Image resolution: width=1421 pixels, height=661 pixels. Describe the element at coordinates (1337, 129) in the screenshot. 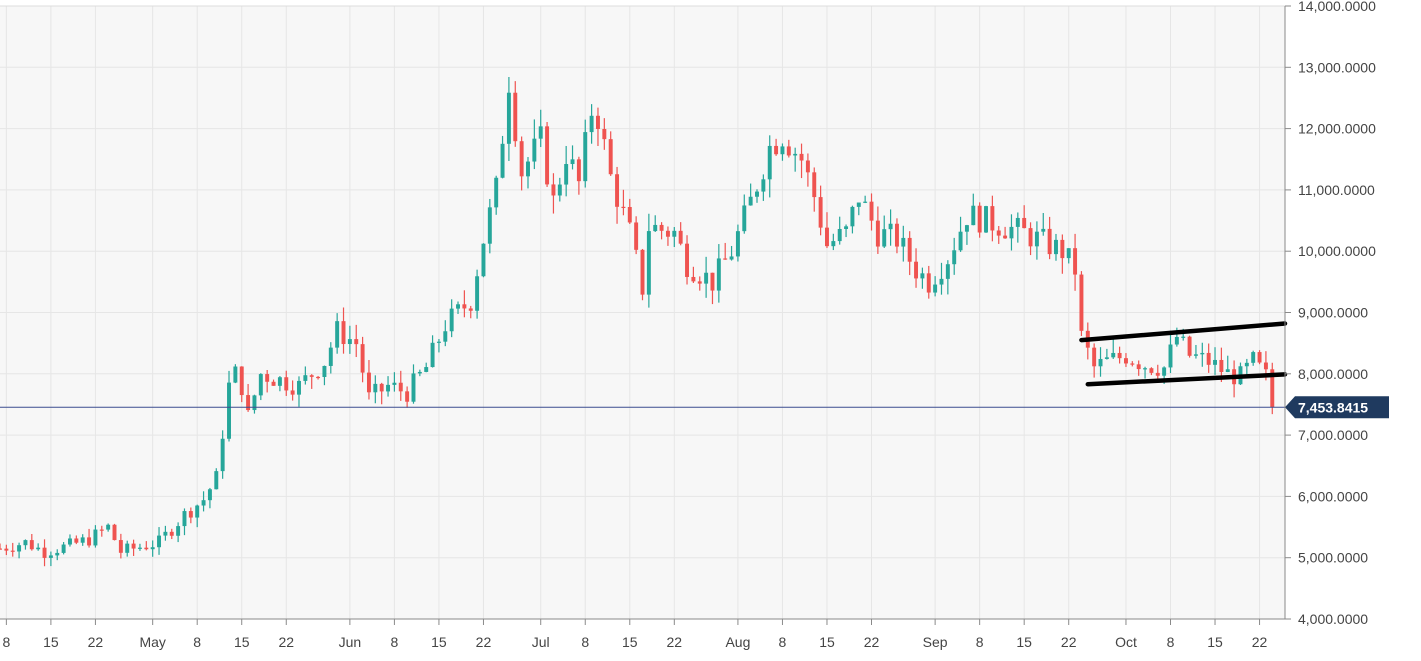

I see `y-tick-label: 12,000.0000` at that location.